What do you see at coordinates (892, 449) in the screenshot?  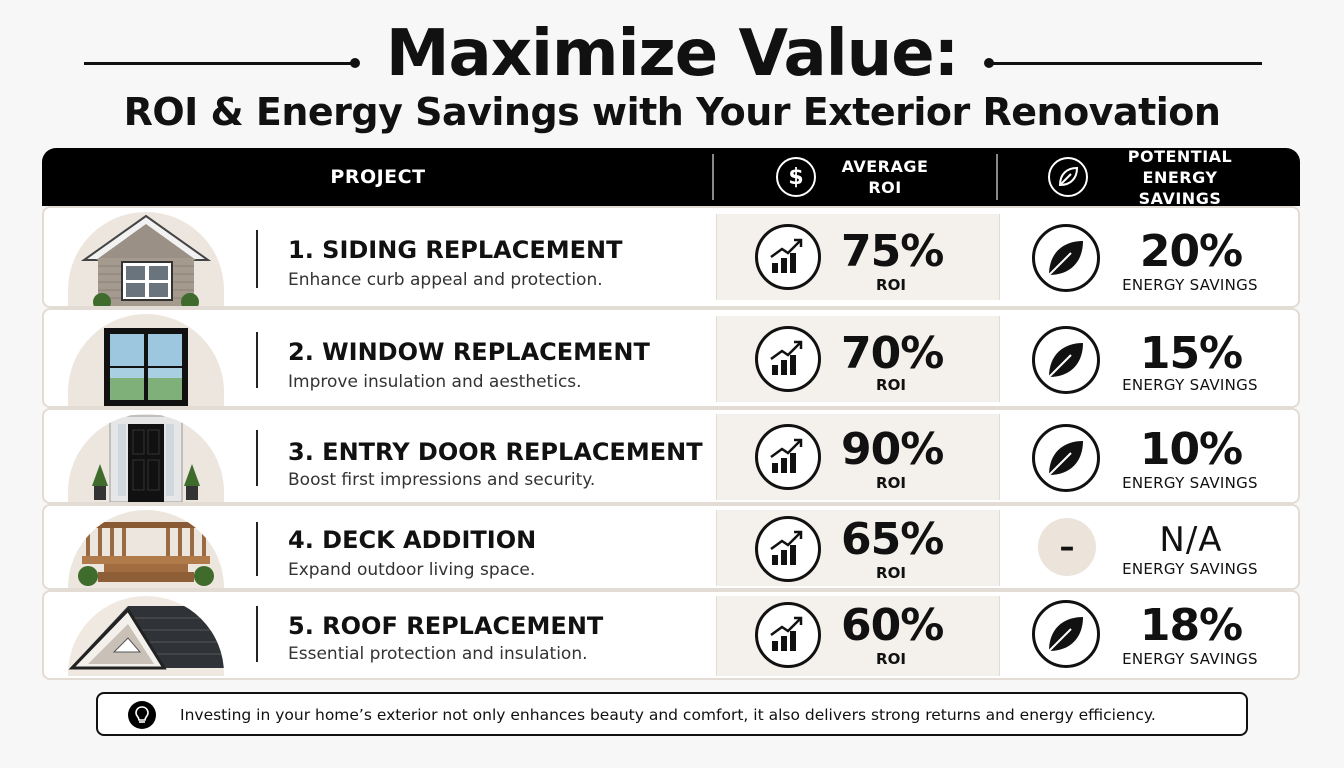 I see `roi-value: 90%` at bounding box center [892, 449].